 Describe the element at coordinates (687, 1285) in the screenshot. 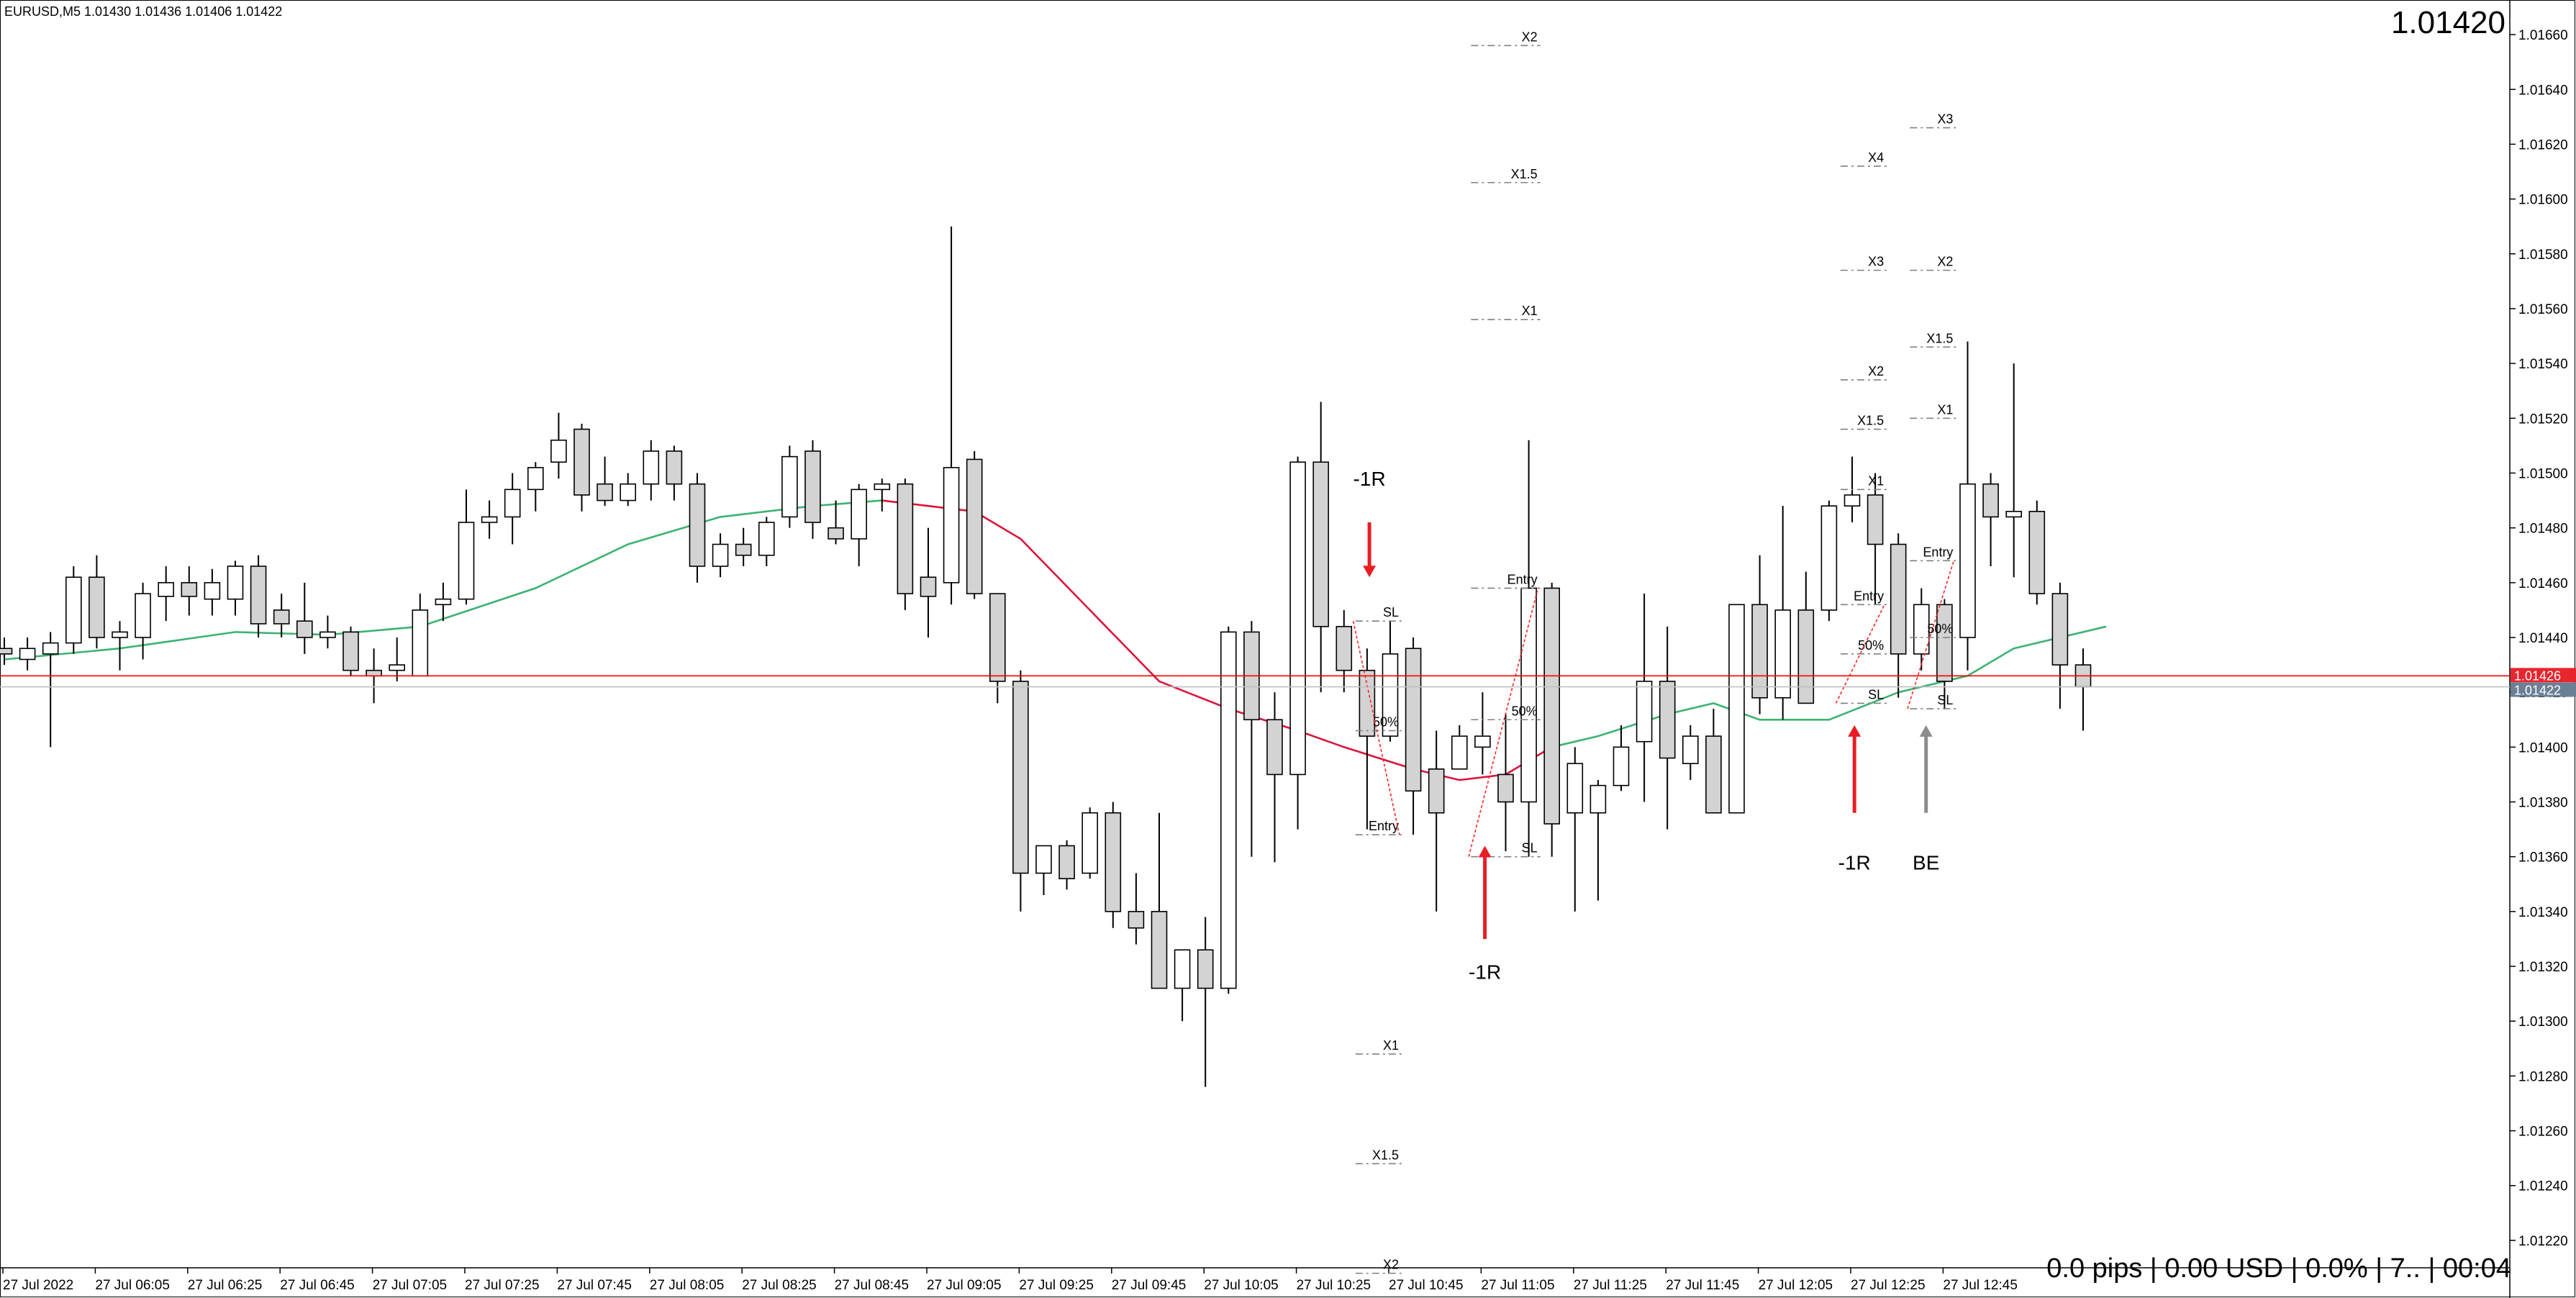

I see `x-tick-label: 27 Jul 08:05` at that location.